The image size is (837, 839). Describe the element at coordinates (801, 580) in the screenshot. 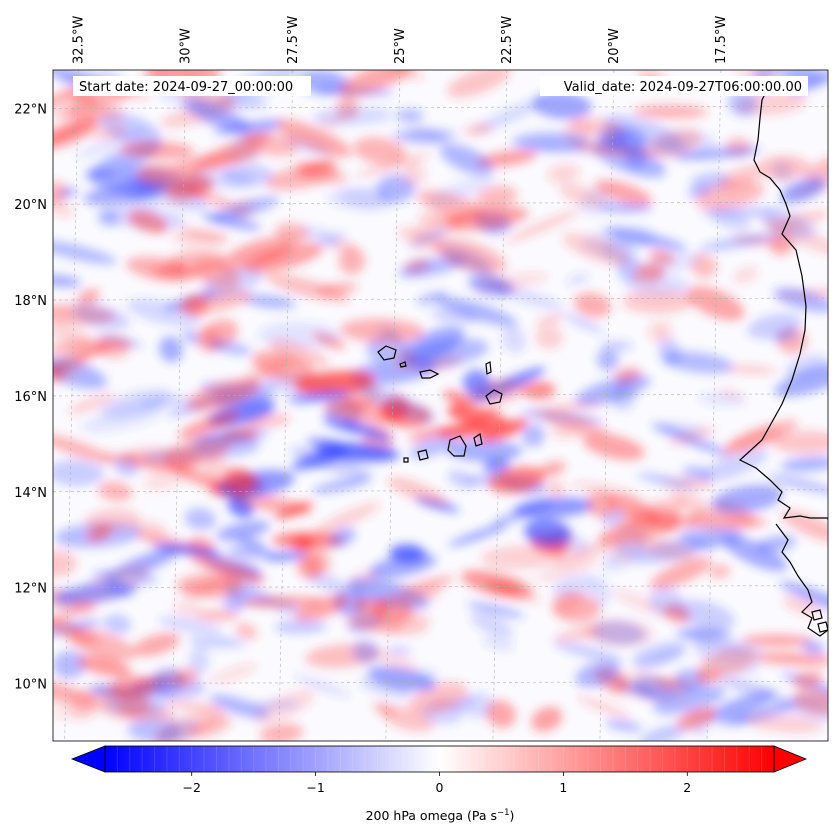

I see `senegal-coast-south` at that location.